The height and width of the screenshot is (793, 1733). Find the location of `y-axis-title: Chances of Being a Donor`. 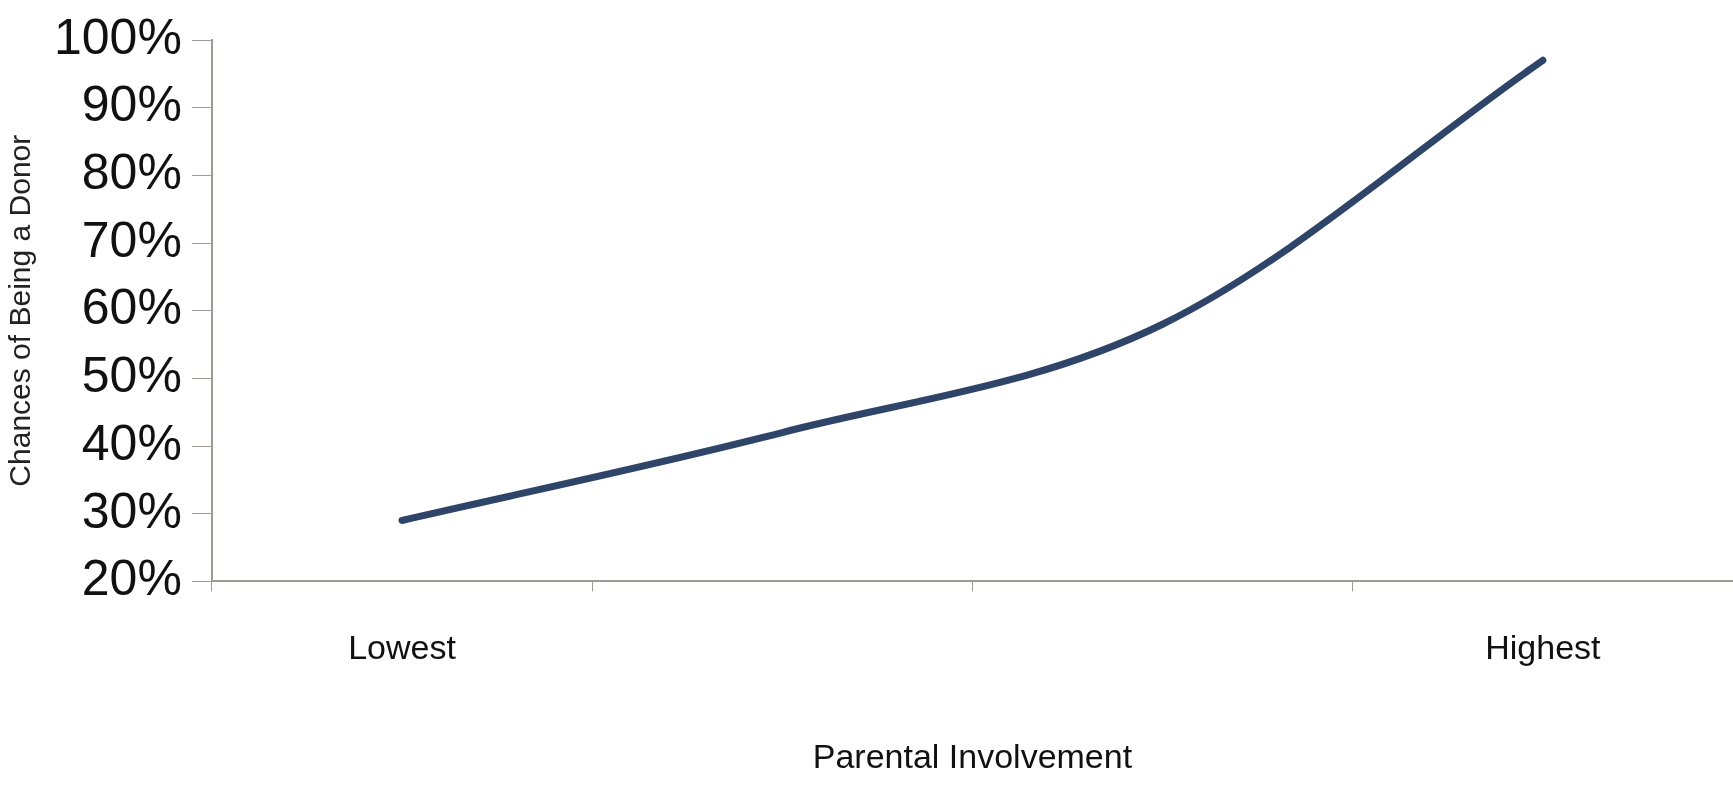

y-axis-title: Chances of Being a Donor is located at coordinates (20, 310).